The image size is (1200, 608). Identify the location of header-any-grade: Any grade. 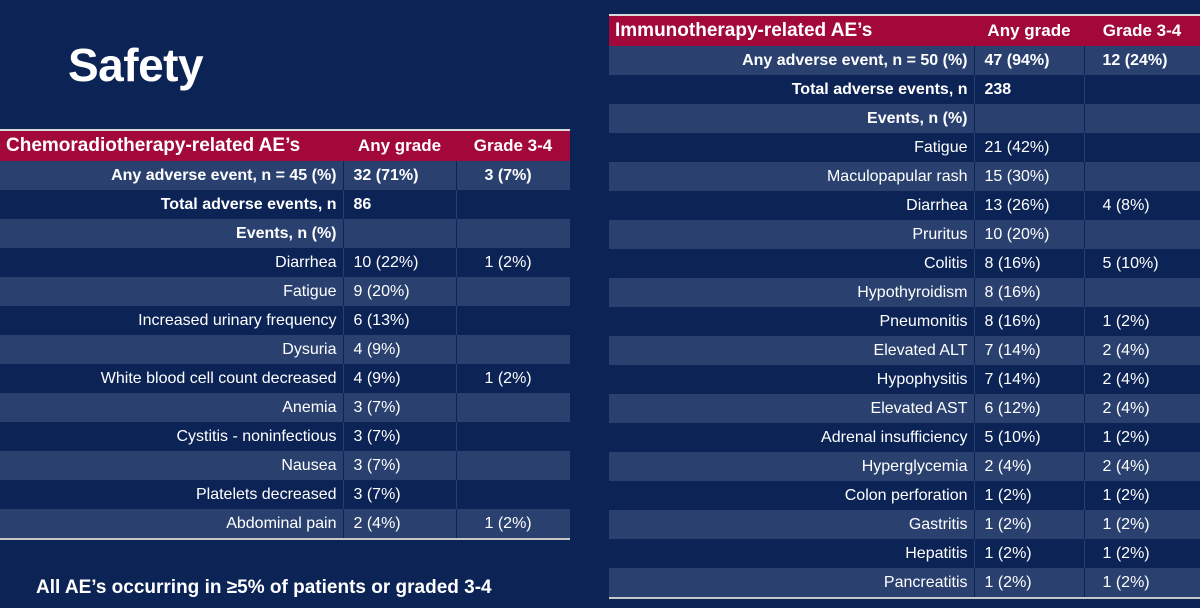
(1029, 30).